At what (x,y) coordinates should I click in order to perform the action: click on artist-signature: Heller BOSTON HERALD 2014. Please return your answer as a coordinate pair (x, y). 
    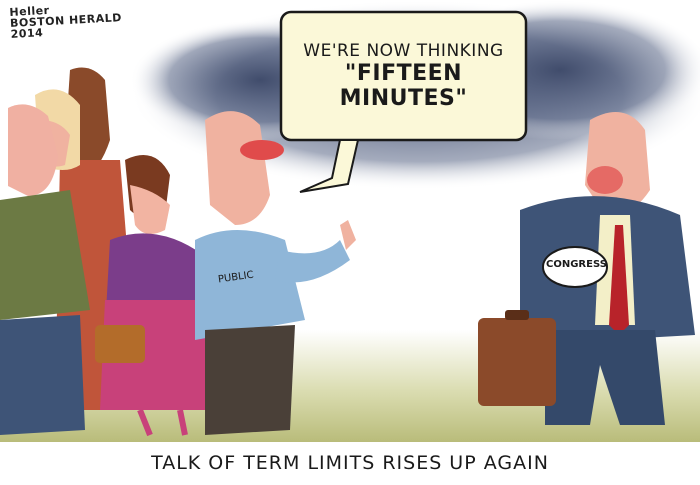
    Looking at the image, I should click on (65, 21).